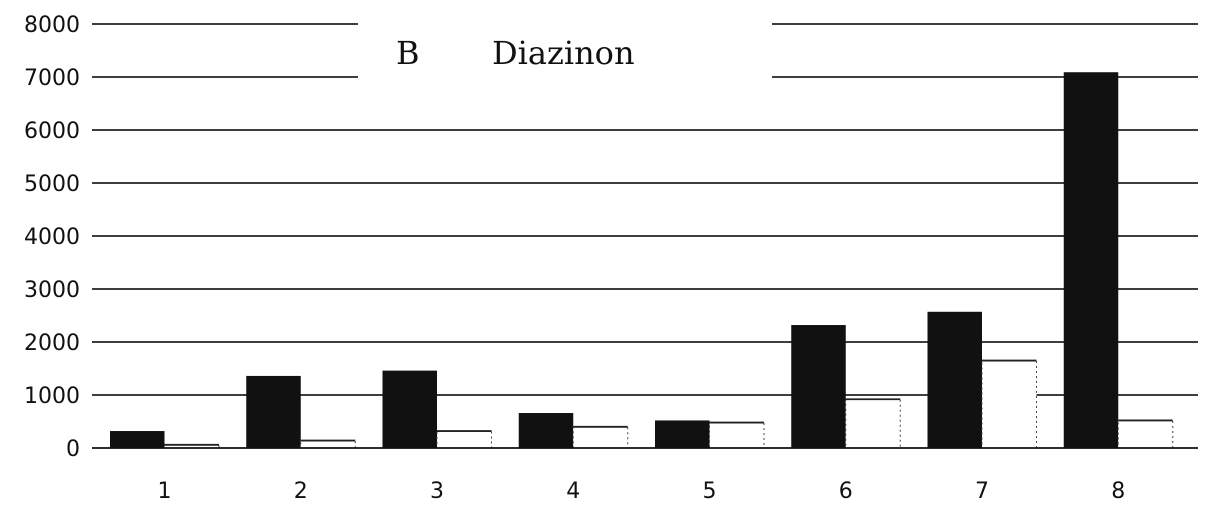 The height and width of the screenshot is (507, 1206). What do you see at coordinates (52, 290) in the screenshot?
I see `y-tick-label: 3000` at bounding box center [52, 290].